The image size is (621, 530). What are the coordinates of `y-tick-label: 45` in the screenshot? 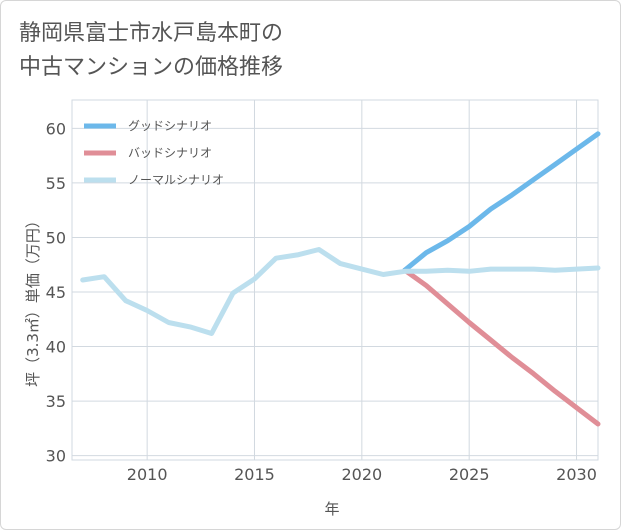 It's located at (56, 292).